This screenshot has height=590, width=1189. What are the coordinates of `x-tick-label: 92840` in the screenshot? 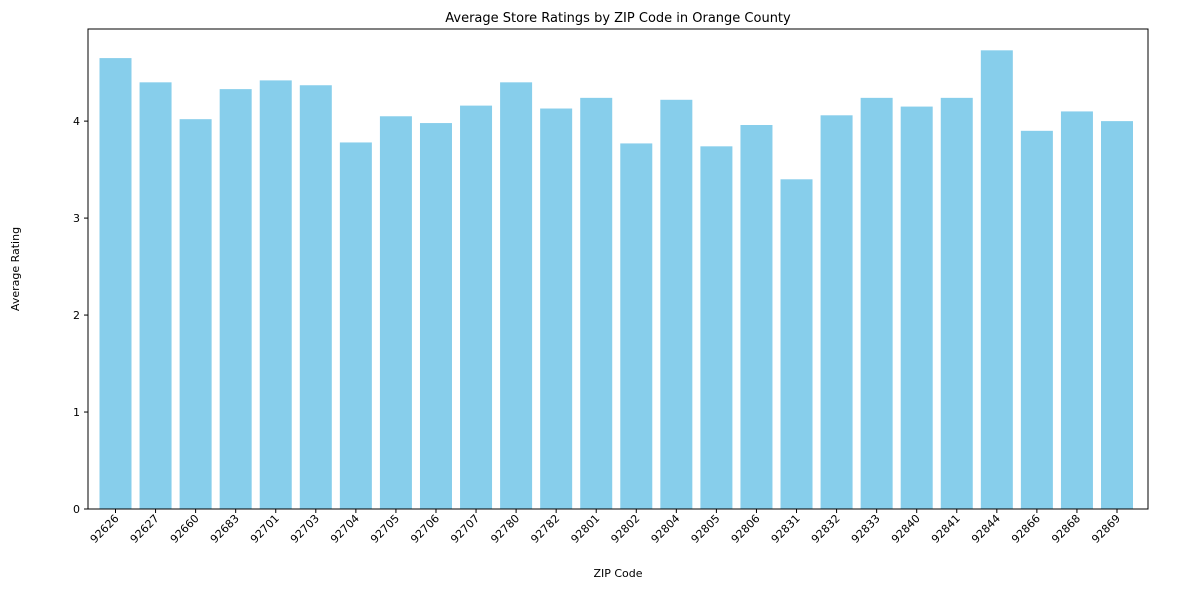 It's located at (906, 529).